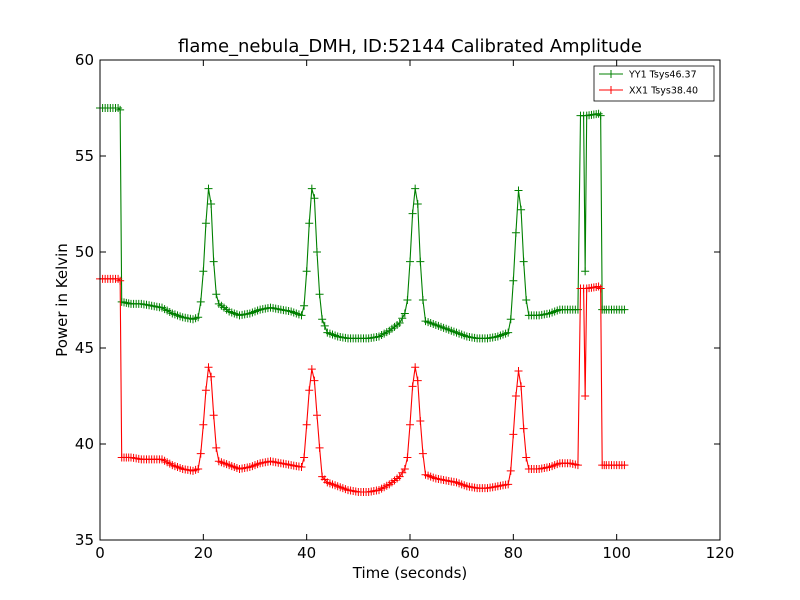  I want to click on y-tick-label-2: 45, so click(84, 348).